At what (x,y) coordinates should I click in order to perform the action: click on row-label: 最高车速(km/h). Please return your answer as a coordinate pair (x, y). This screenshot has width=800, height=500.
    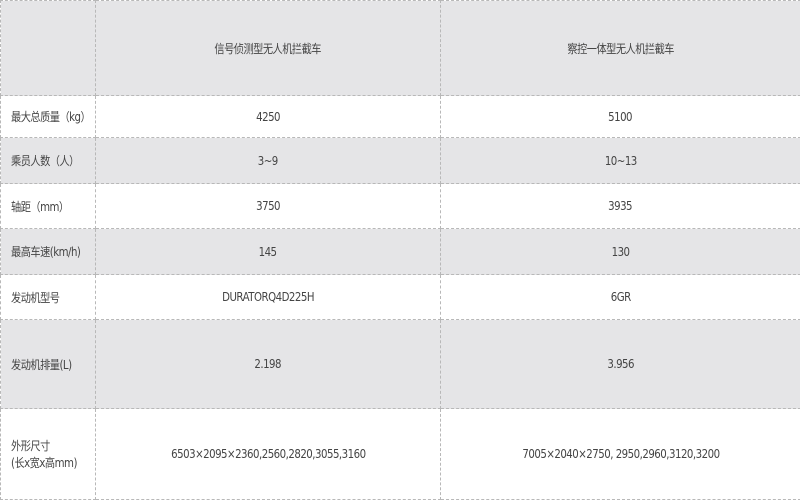
    Looking at the image, I should click on (48, 251).